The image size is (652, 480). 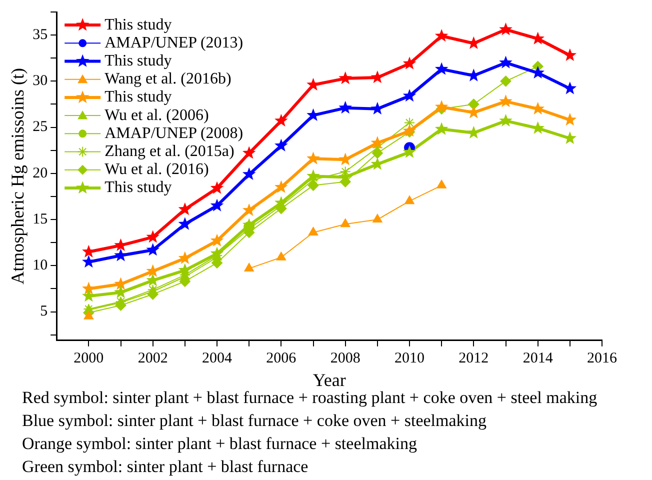 What do you see at coordinates (345, 358) in the screenshot?
I see `x-tick-label: 2008` at bounding box center [345, 358].